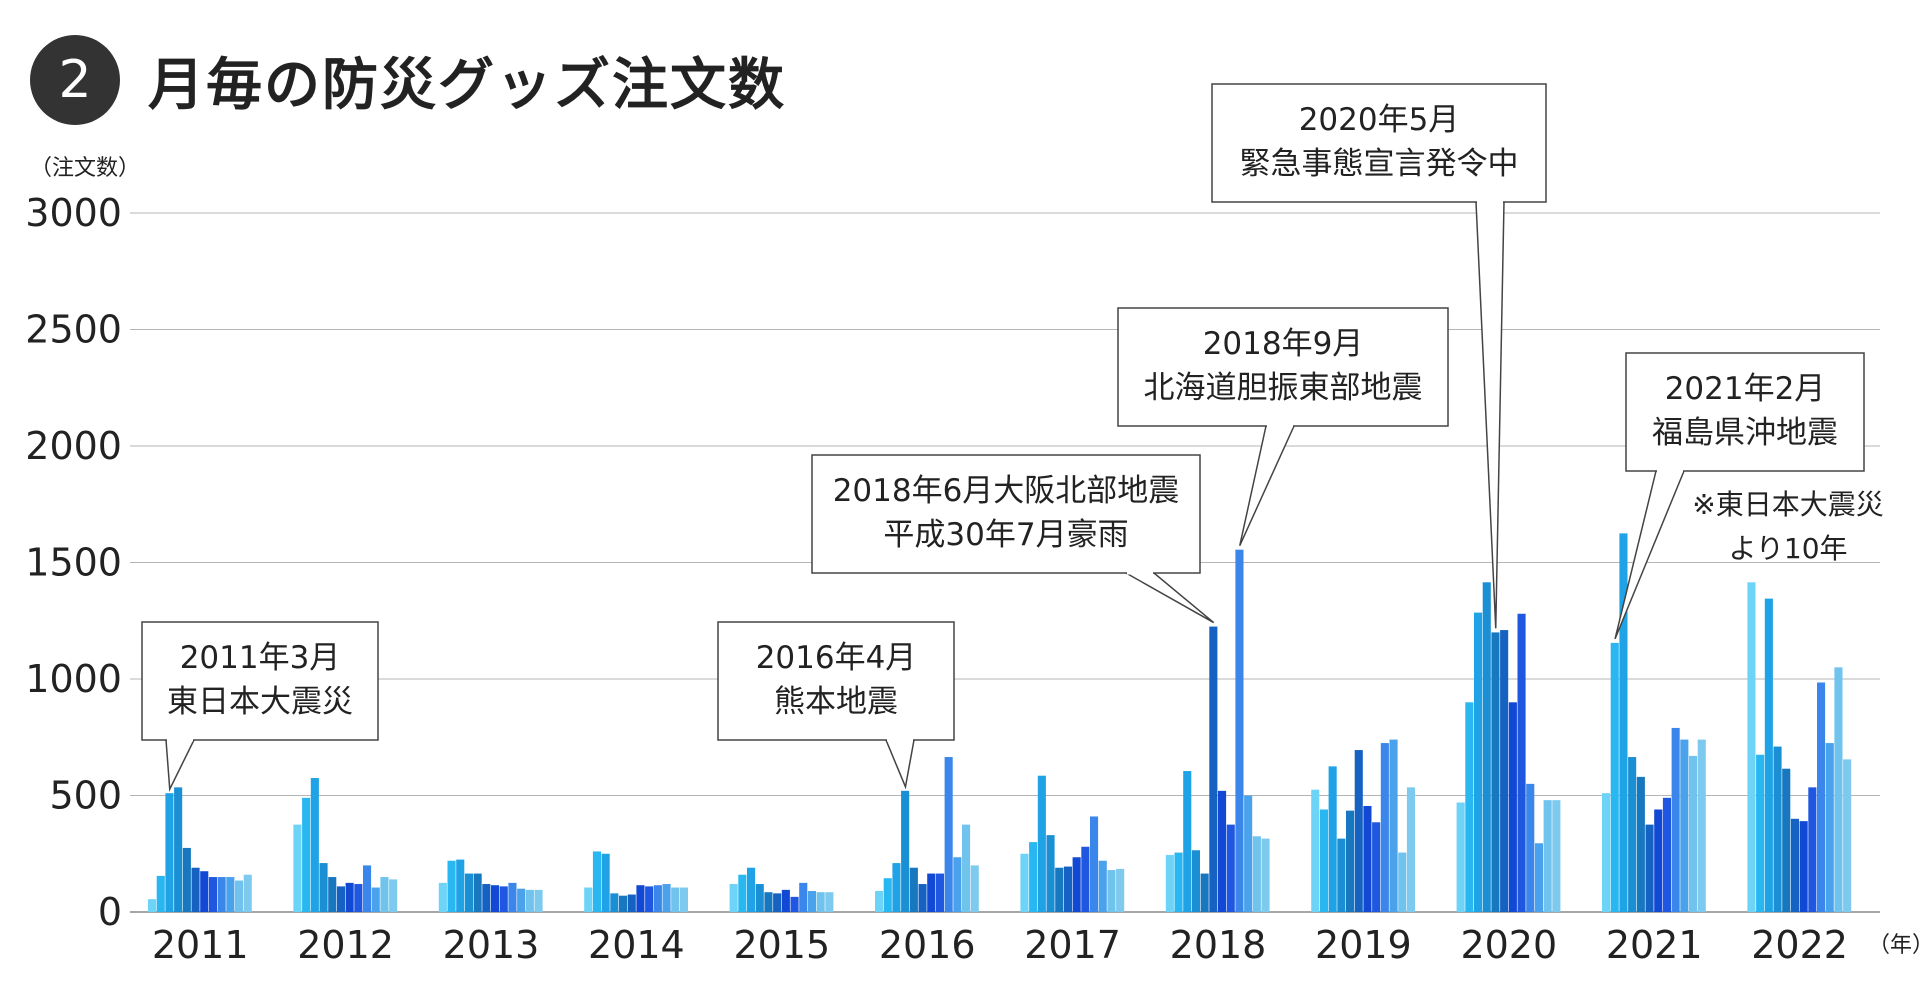 Image resolution: width=1920 pixels, height=1000 pixels. I want to click on callout-text: 緊急事態宣言発令中, so click(1379, 164).